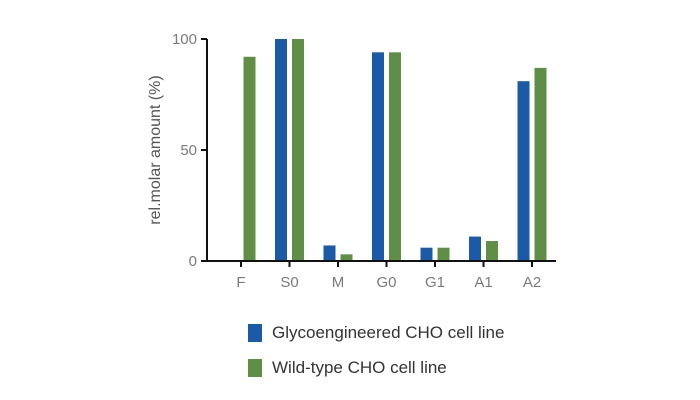 This screenshot has height=400, width=700. Describe the element at coordinates (193, 261) in the screenshot. I see `y-tick-label-0: 0` at that location.